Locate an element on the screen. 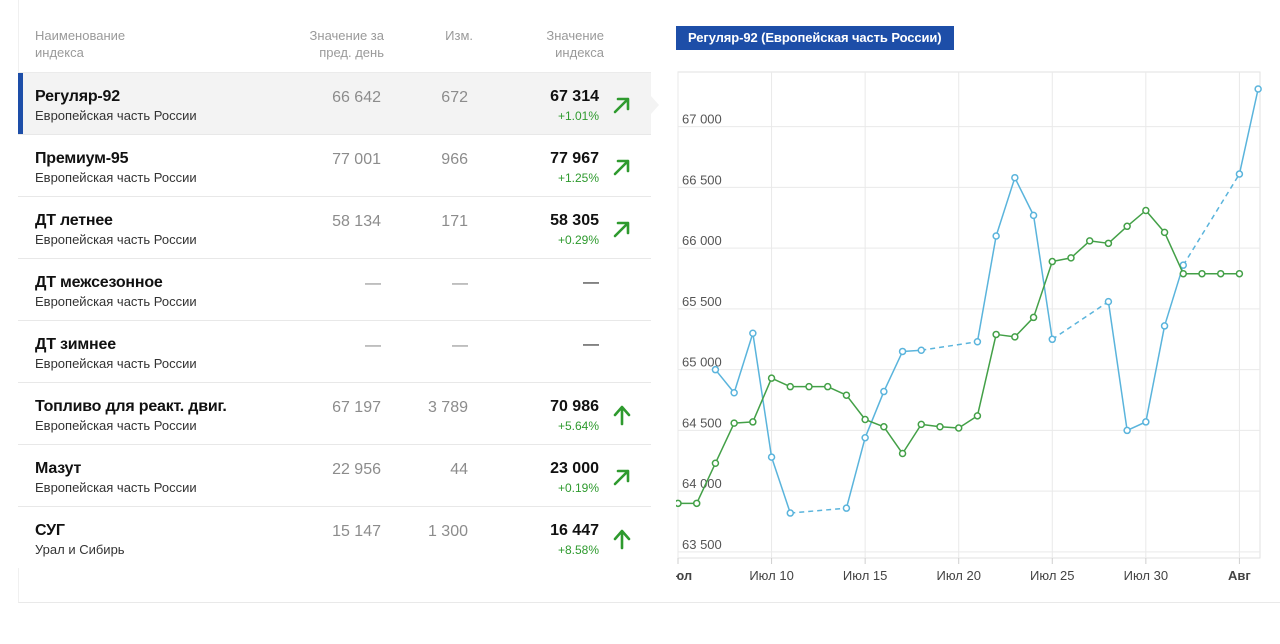 Image resolution: width=1280 pixels, height=644 pixels. x-tick-label: Июл 20 is located at coordinates (958, 575).